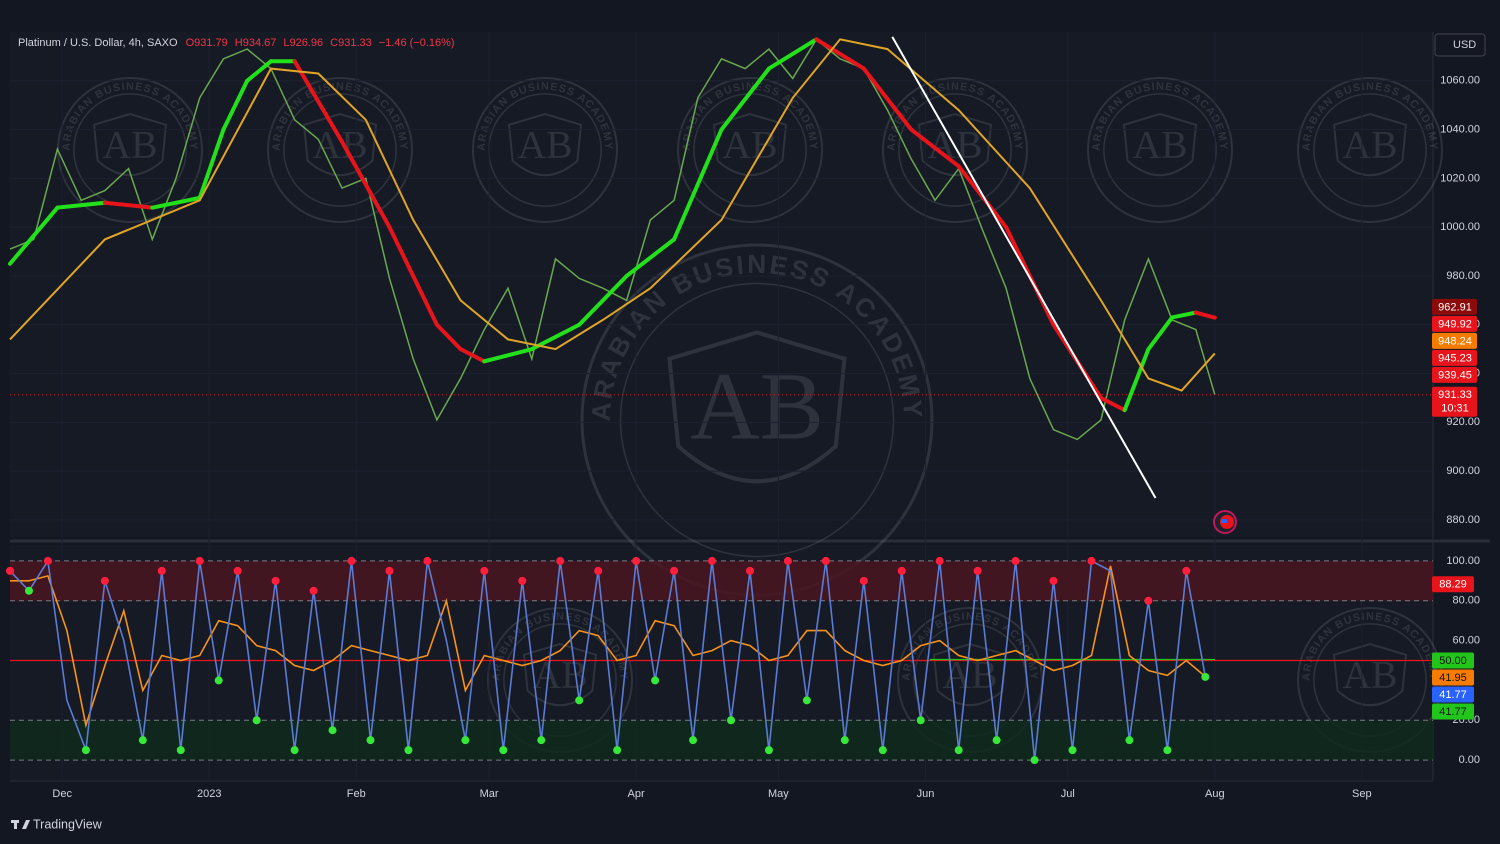 The height and width of the screenshot is (844, 1500). I want to click on osc-tag-label: 88.29, so click(1453, 585).